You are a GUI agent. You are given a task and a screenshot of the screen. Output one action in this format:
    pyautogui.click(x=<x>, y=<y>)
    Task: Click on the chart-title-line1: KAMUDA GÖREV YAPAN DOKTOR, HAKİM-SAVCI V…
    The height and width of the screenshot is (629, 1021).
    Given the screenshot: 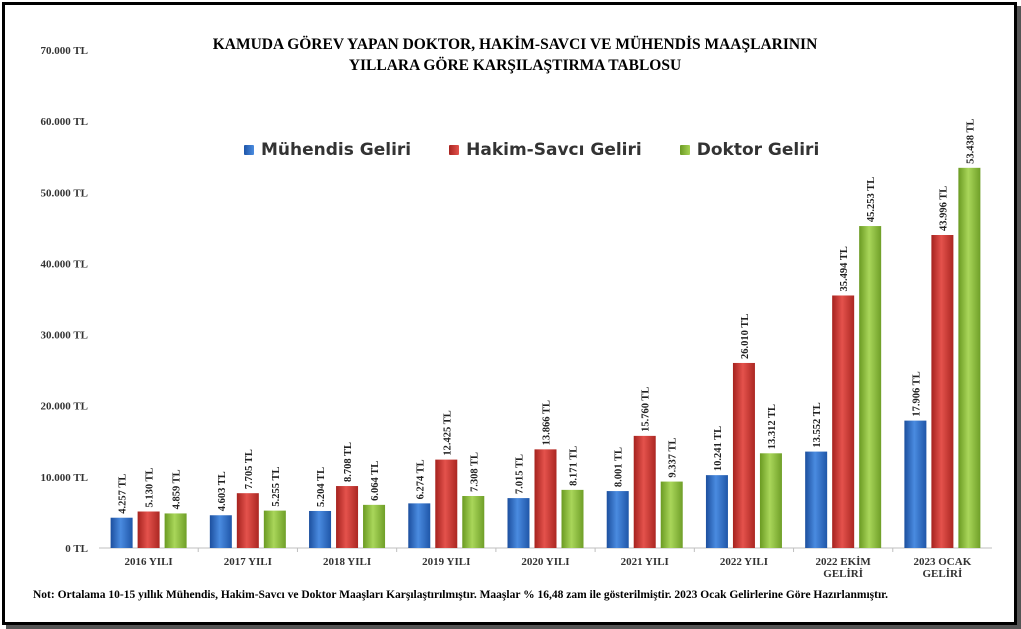 What is the action you would take?
    pyautogui.click(x=515, y=44)
    